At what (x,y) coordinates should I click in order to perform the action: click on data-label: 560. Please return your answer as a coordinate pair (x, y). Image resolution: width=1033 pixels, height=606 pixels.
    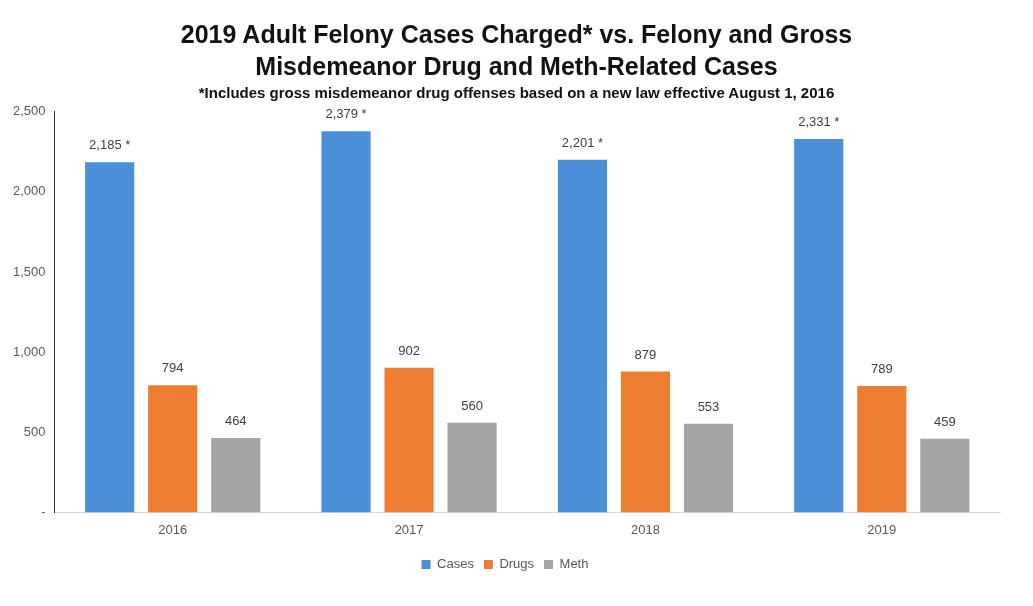
    Looking at the image, I should click on (472, 405).